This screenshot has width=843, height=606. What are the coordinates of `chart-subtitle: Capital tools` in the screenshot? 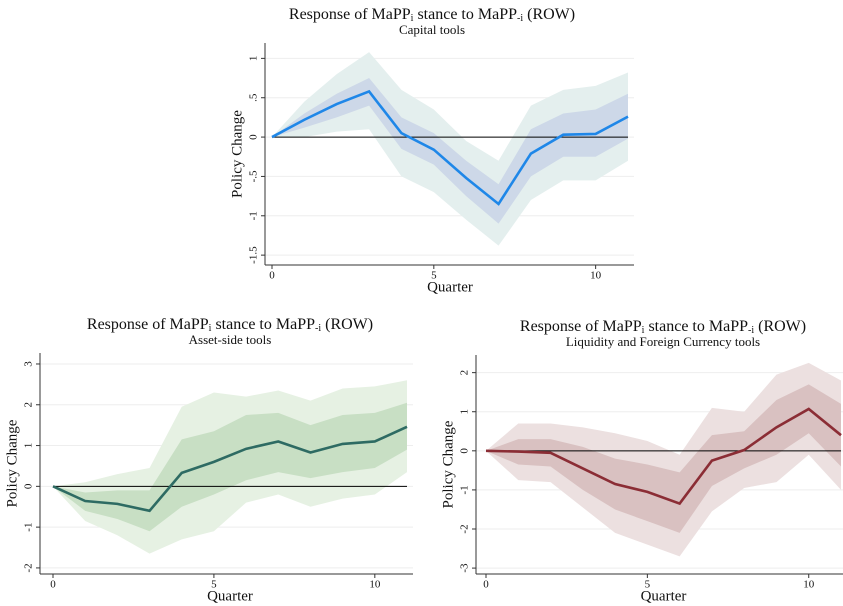 It's located at (432, 29).